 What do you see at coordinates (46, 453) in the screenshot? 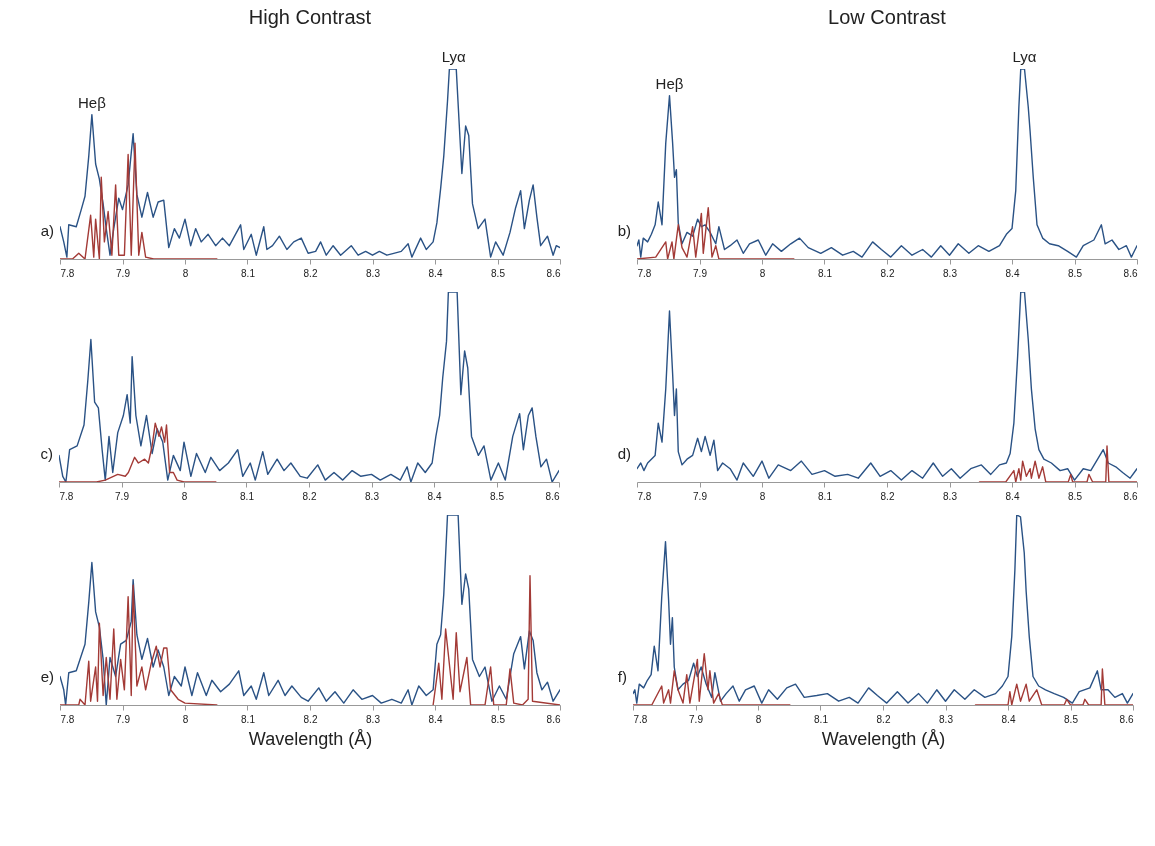
I see `text: c)` at bounding box center [46, 453].